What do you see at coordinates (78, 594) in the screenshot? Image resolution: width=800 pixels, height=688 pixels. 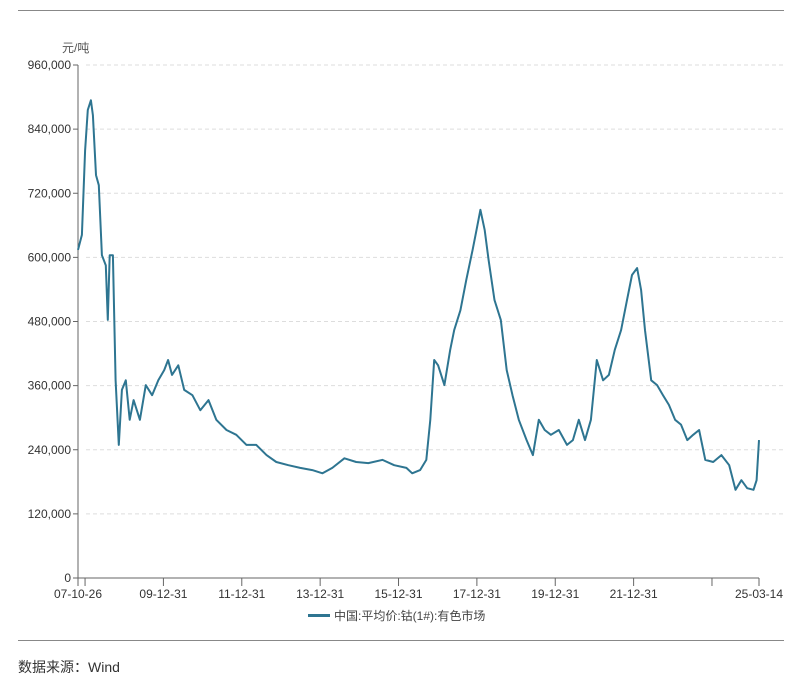 I see `x-tick-label: 07-10-26` at bounding box center [78, 594].